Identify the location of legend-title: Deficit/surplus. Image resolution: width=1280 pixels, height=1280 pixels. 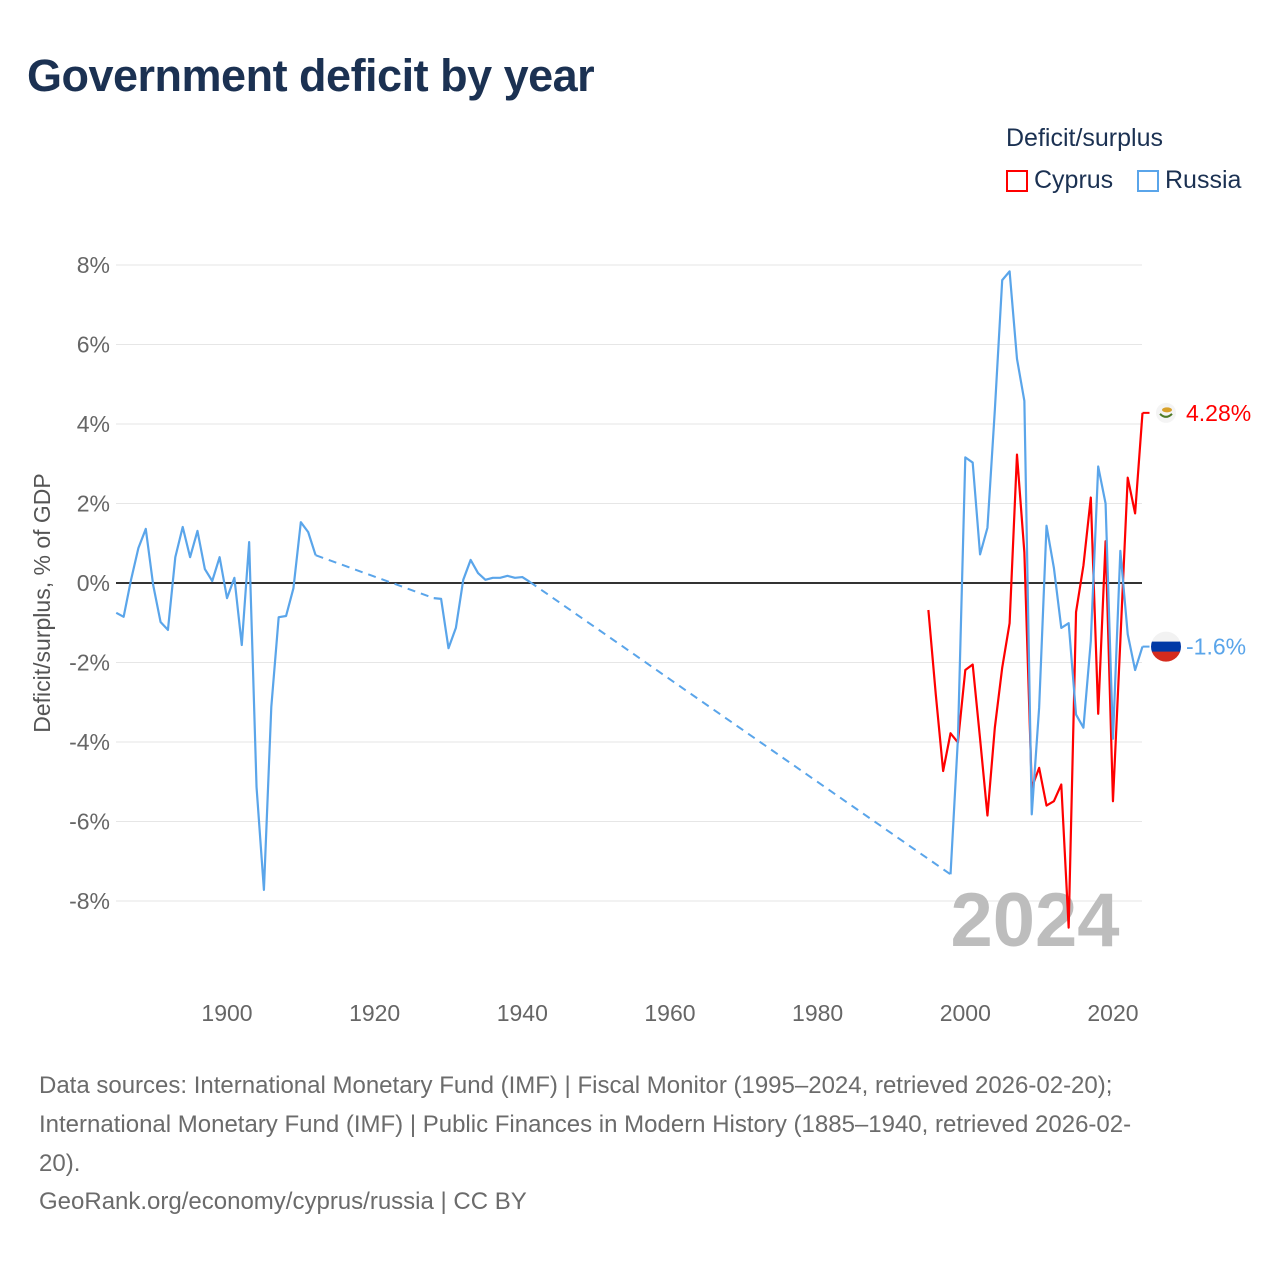
(1084, 138).